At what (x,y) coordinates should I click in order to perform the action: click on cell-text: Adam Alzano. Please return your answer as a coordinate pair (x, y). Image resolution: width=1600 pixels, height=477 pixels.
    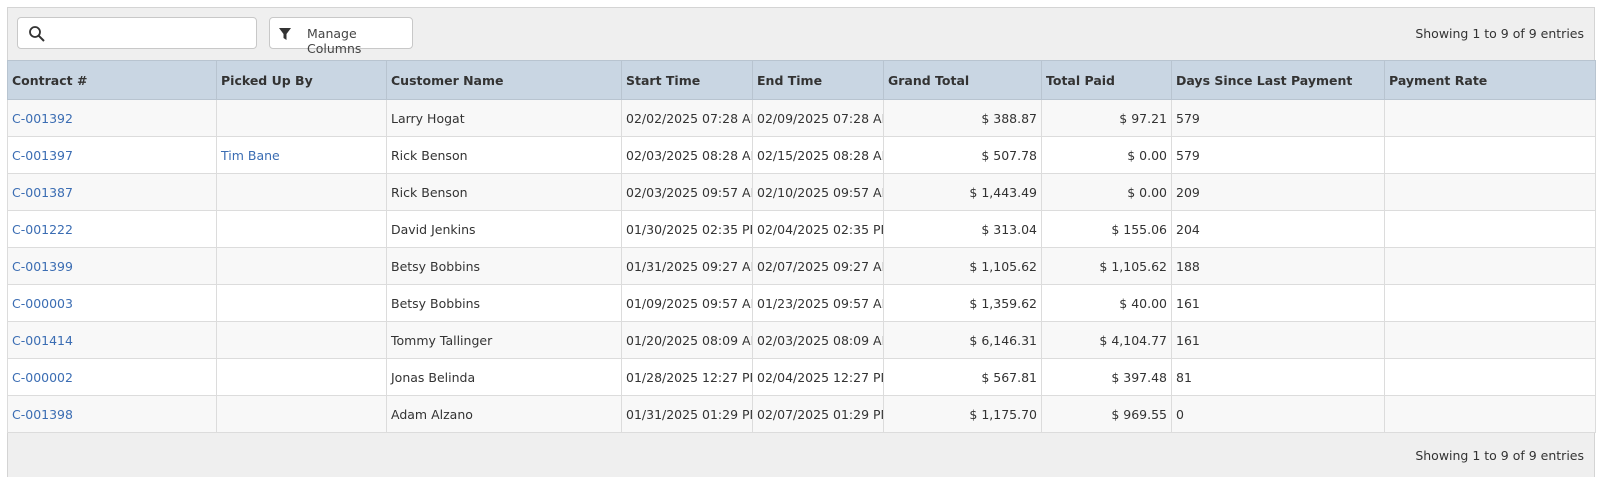
    Looking at the image, I should click on (432, 414).